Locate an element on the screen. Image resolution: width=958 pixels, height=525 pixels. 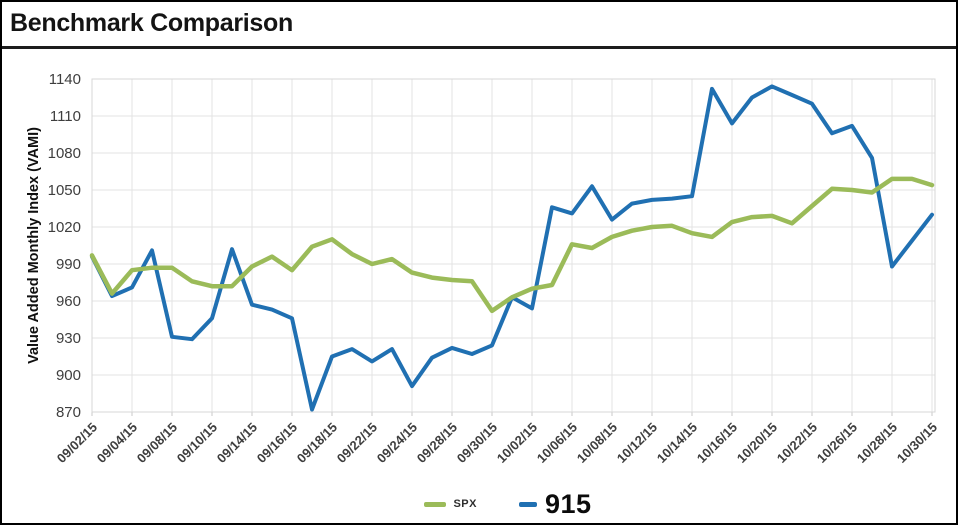
y-axis-title: Value Added Monthly Index (VAMI) is located at coordinates (34, 245).